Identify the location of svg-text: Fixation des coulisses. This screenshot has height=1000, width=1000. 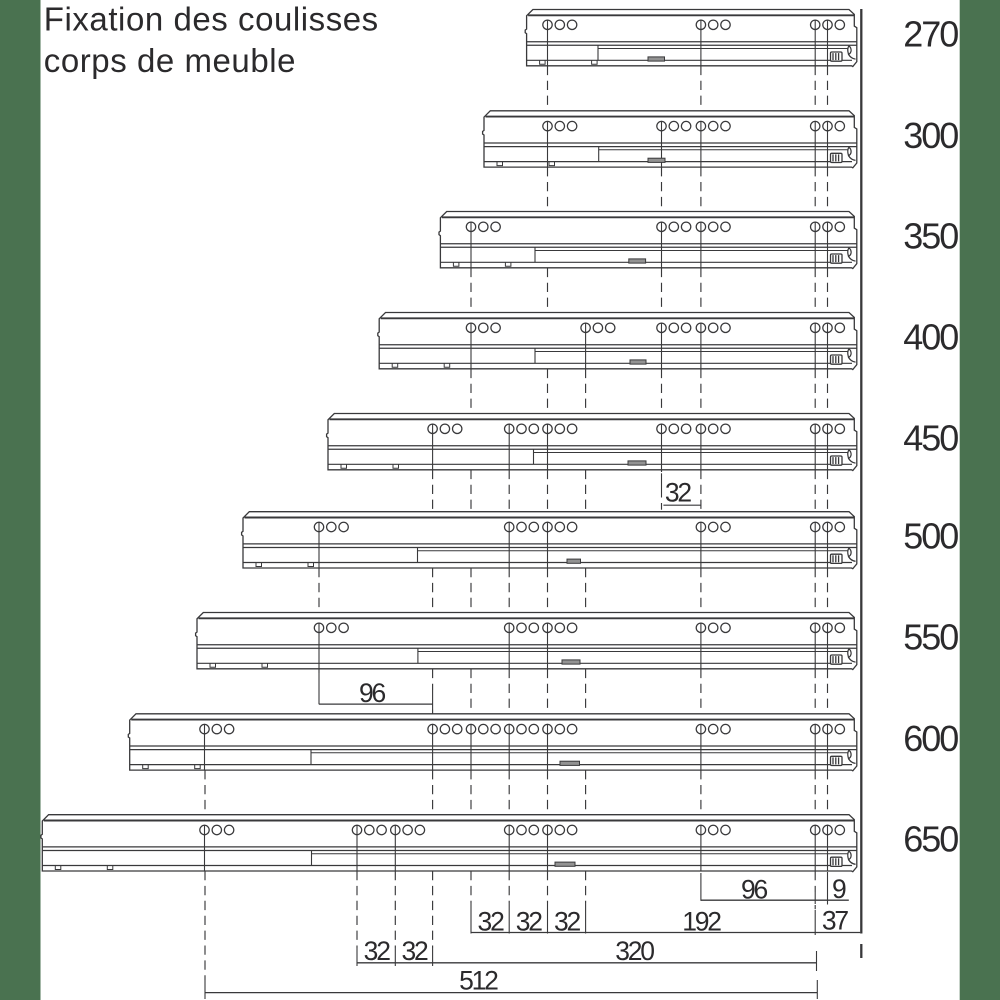
(211, 19).